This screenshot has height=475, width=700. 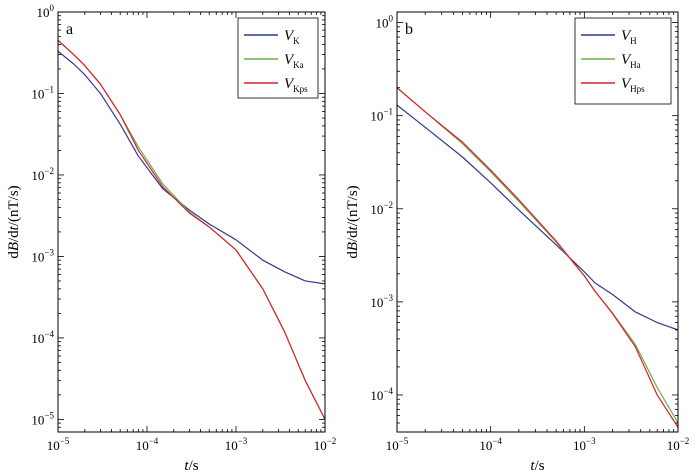 I want to click on legend-label-Kps: VKps, so click(x=296, y=85).